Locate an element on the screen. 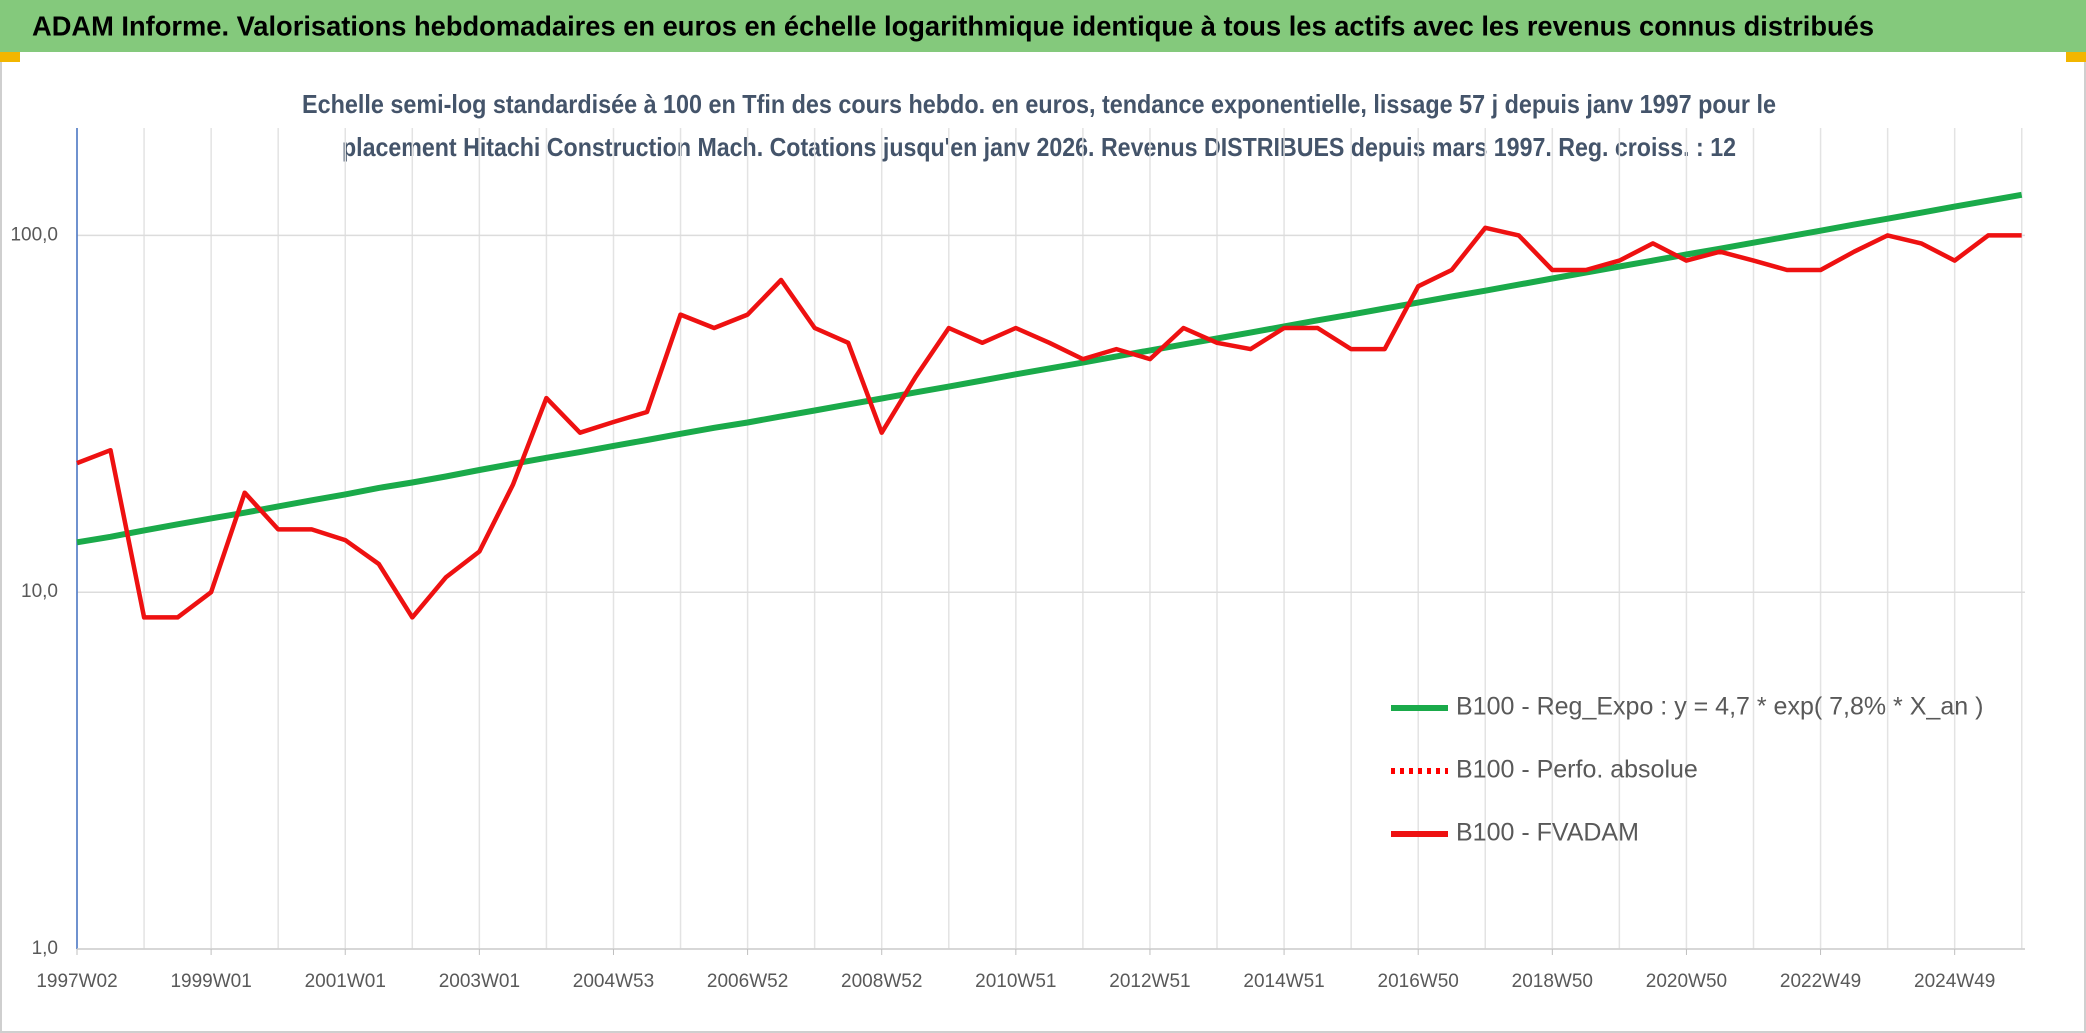  x-tick-label: 2010W51 is located at coordinates (1015, 981).